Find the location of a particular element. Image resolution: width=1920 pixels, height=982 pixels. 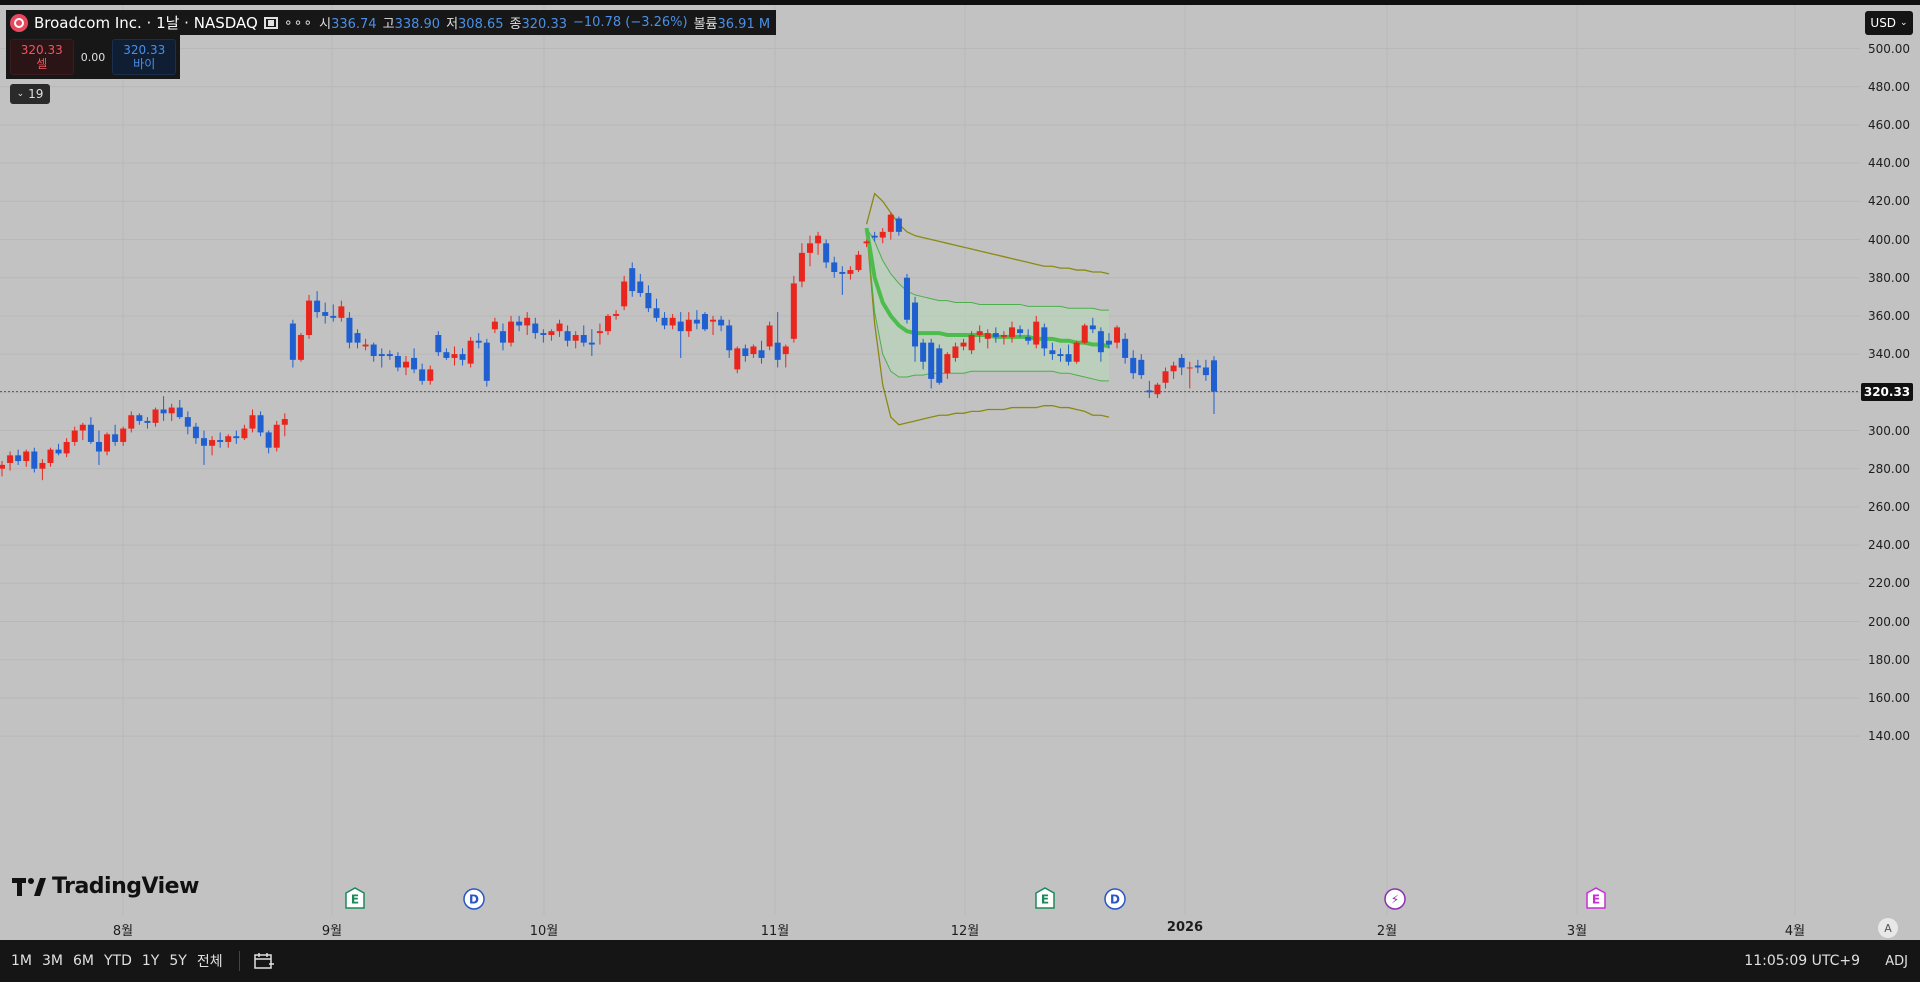

buy-button: 320.33 바이 is located at coordinates (144, 57).